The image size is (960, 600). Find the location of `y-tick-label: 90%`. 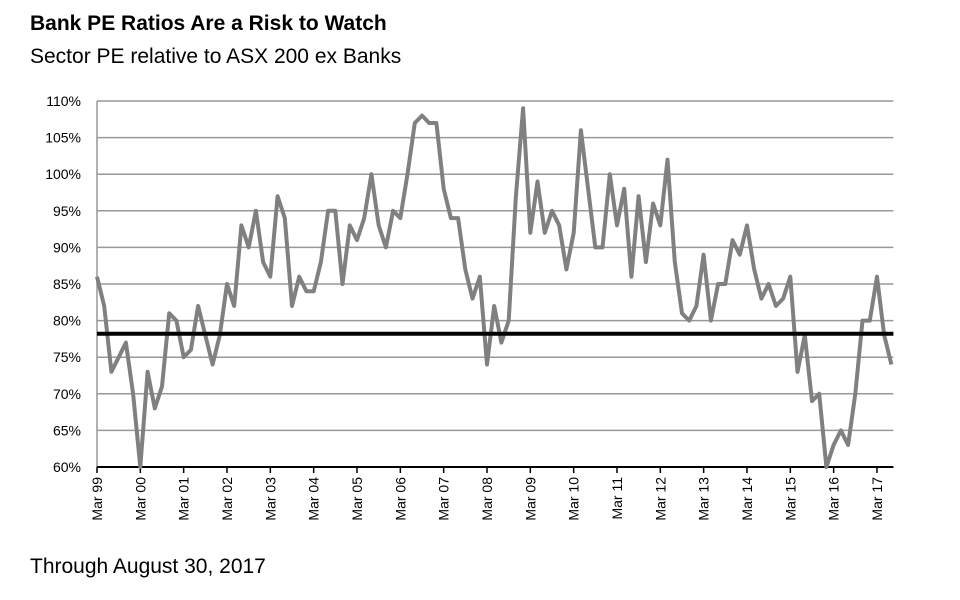

y-tick-label: 90% is located at coordinates (67, 247).